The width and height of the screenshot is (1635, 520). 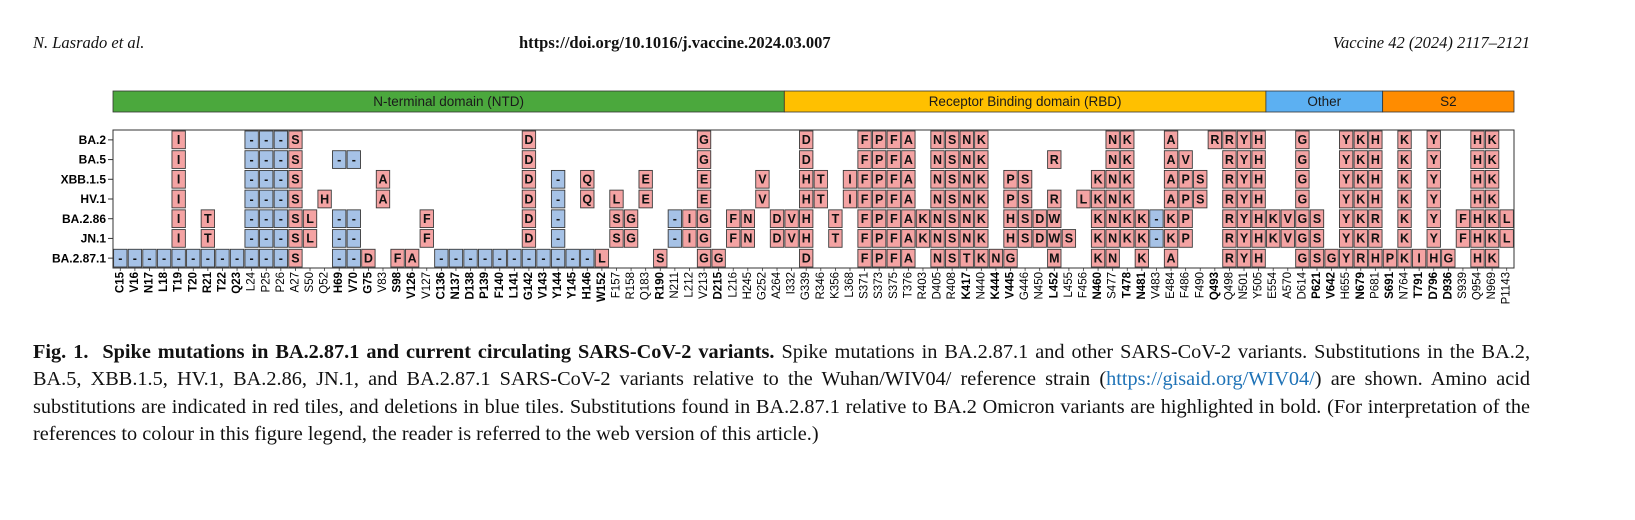 I want to click on position-label: P25, so click(x=266, y=282).